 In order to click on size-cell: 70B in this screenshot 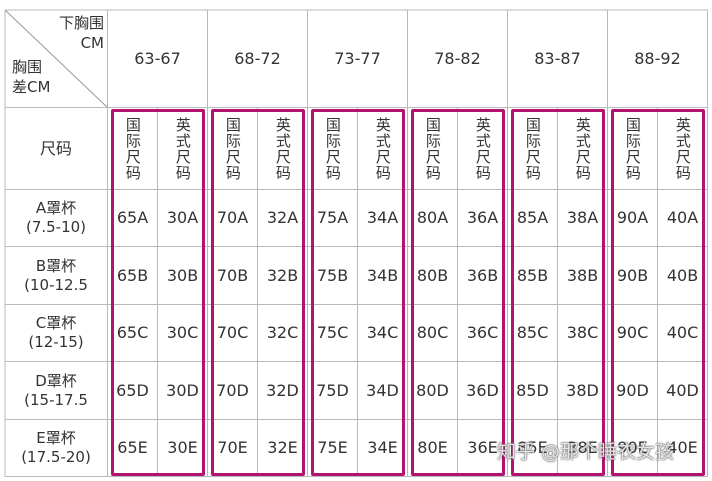, I will do `click(233, 276)`.